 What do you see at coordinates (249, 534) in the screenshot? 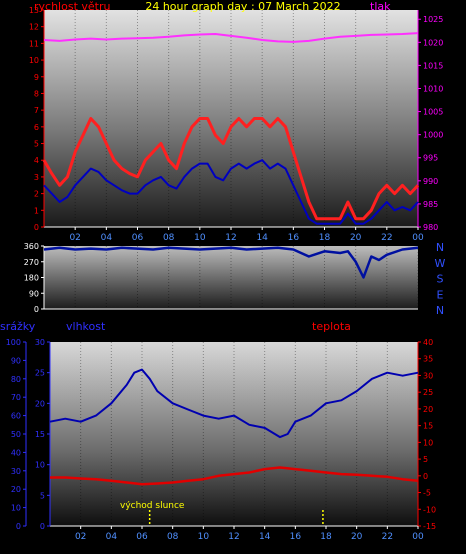
I see `weather-time-axis: 02 04 06 08 10 12 14 16 18 20 22 00` at bounding box center [249, 534].